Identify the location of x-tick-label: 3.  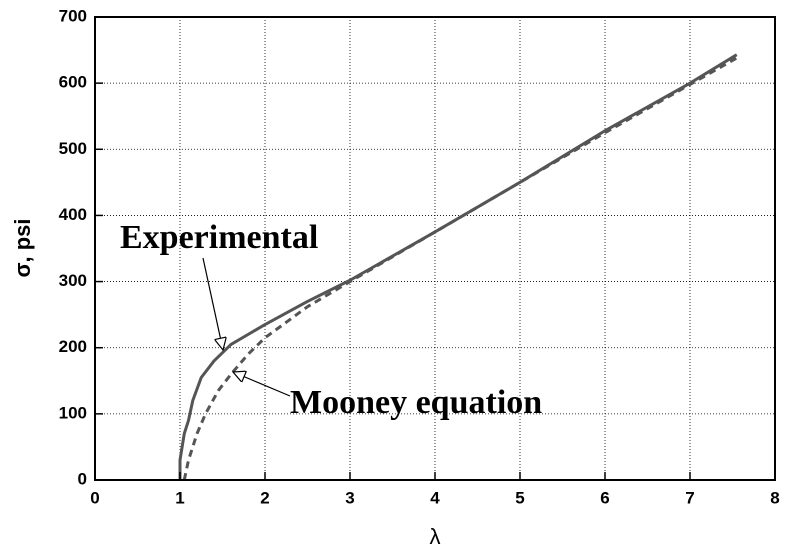
(349, 497).